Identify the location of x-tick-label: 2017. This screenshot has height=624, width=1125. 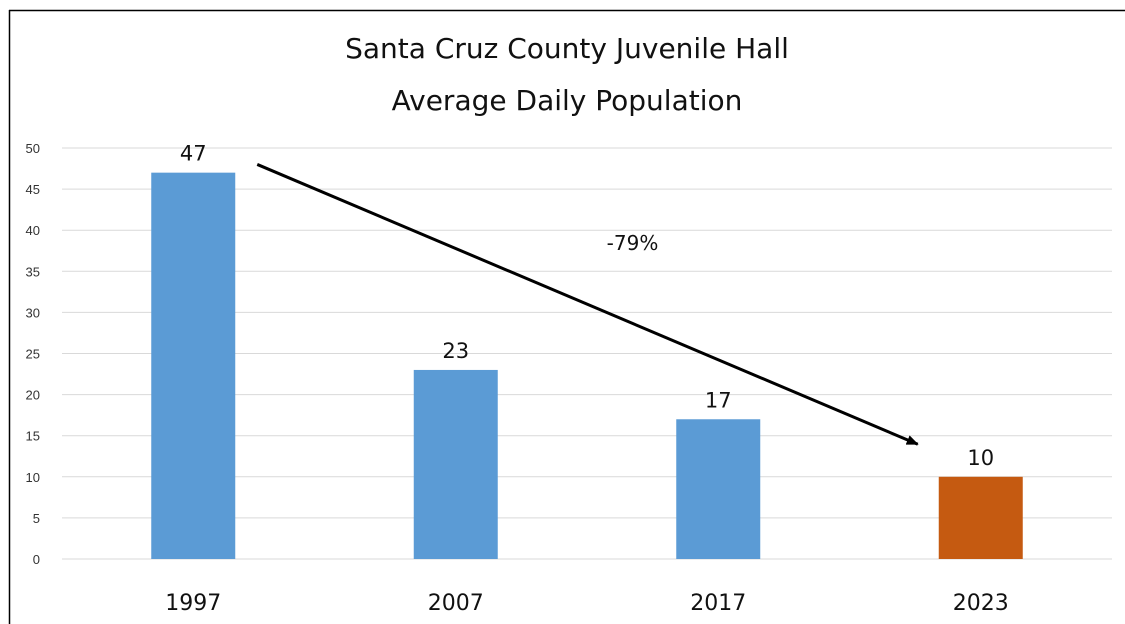
(718, 603).